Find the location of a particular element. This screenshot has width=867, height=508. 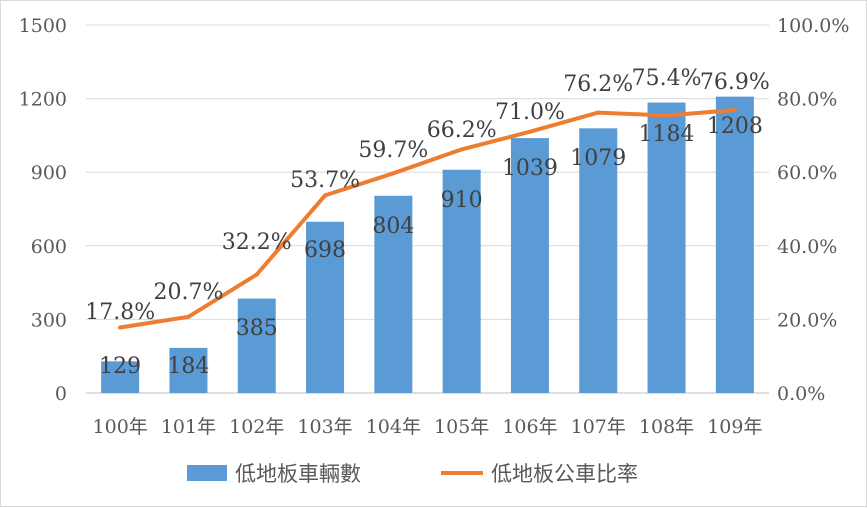

bar-data-label: 910 is located at coordinates (462, 200).